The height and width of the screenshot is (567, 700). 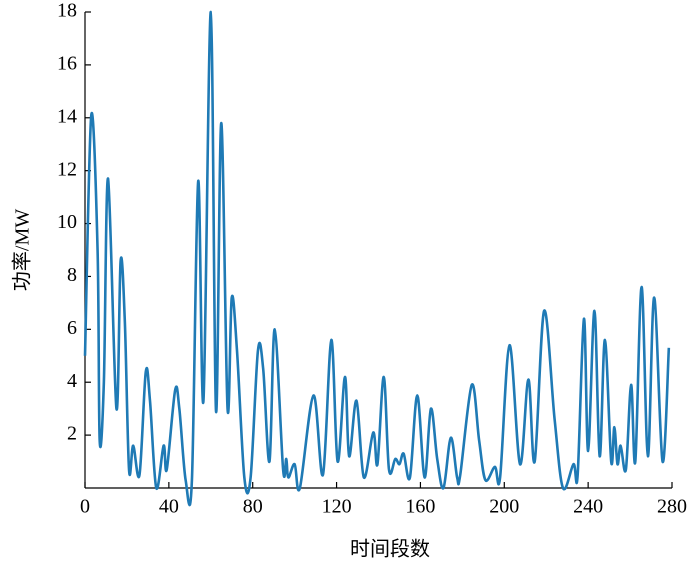 I want to click on x-tick-label: 280, so click(x=672, y=507).